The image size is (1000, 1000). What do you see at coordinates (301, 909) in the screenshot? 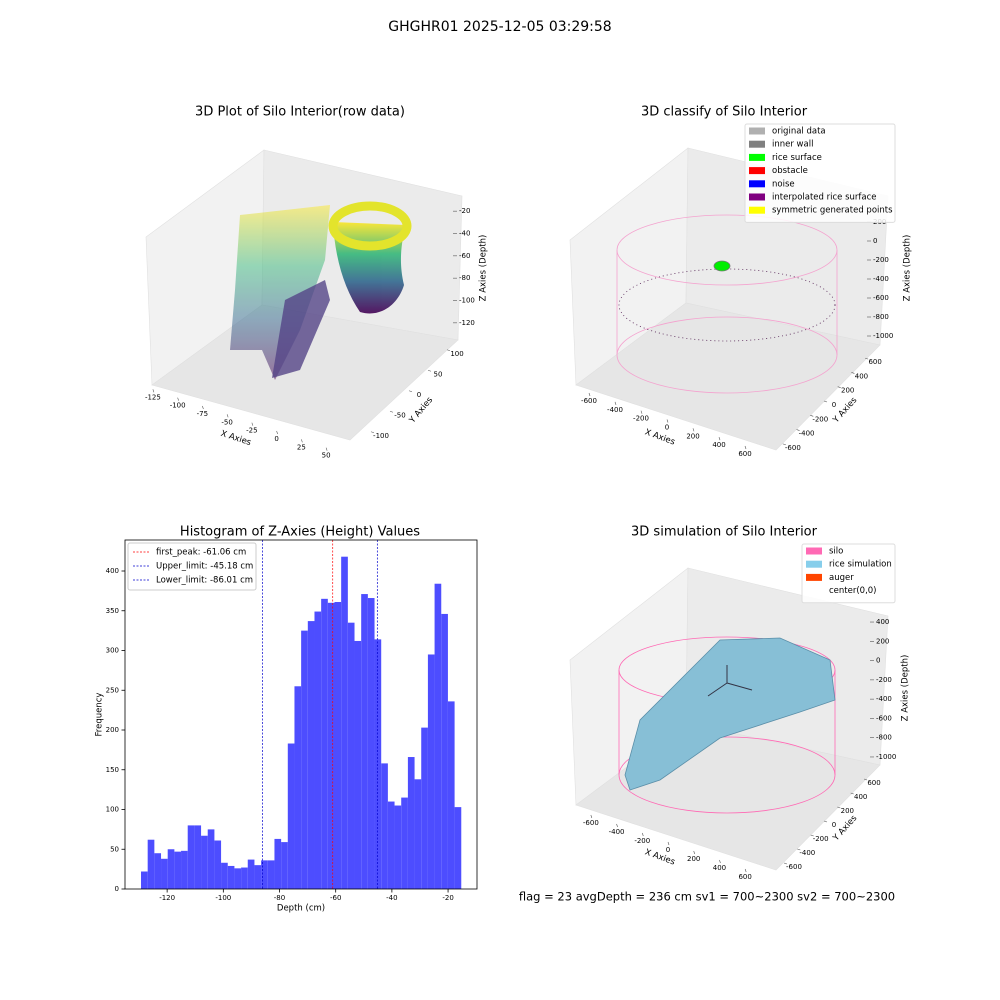
I see `x-axis-label: Depth (cm)` at bounding box center [301, 909].